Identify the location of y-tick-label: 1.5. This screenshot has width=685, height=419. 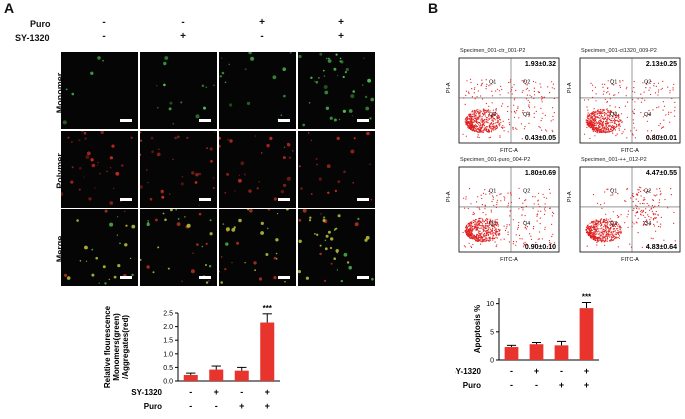
(168, 341).